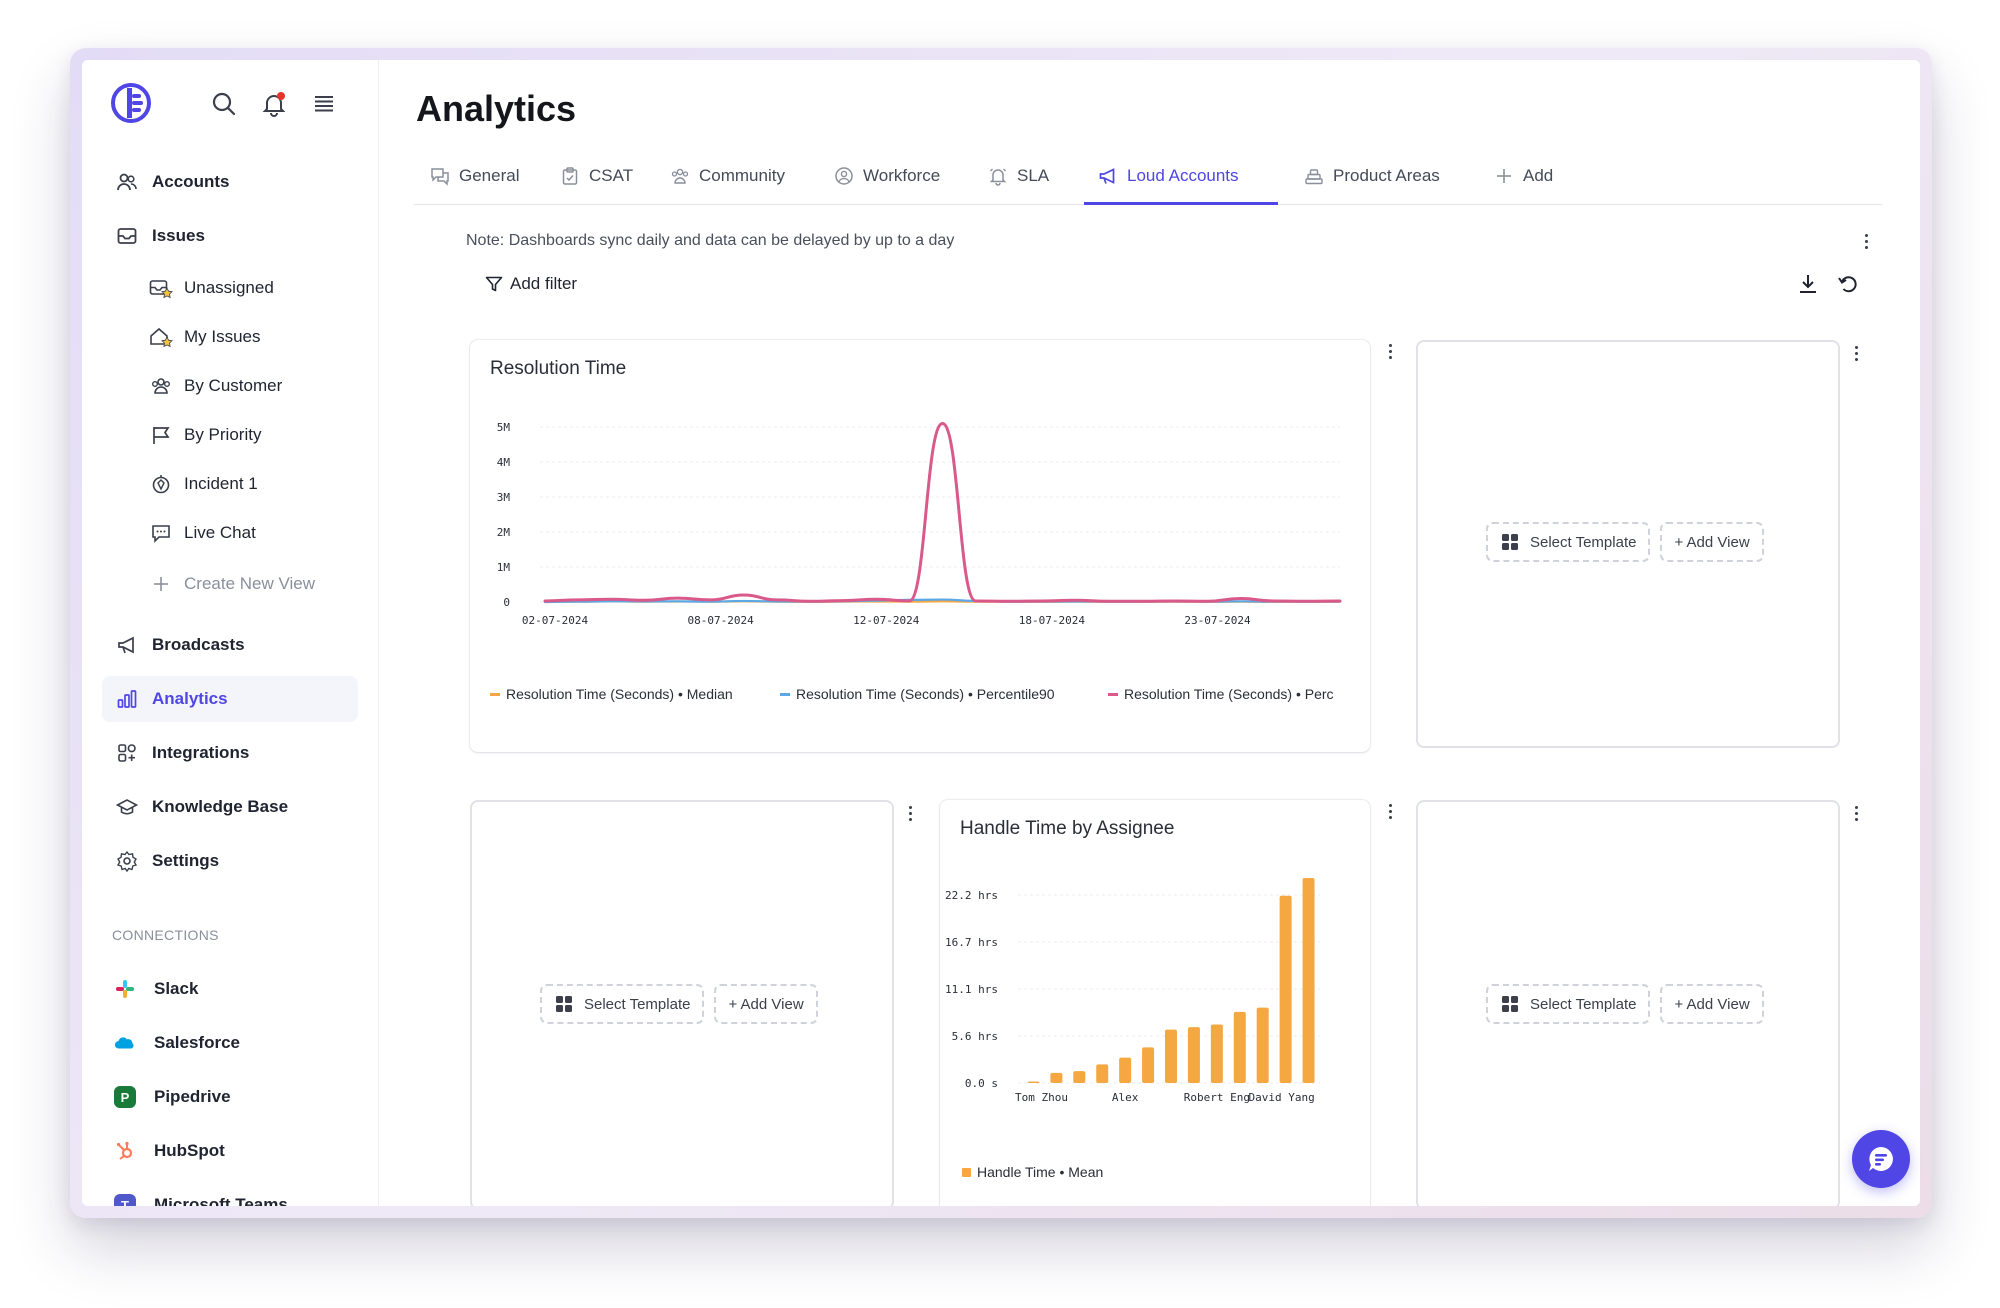 This screenshot has width=2000, height=1308. Describe the element at coordinates (230, 989) in the screenshot. I see `connection-slack: Slack` at that location.